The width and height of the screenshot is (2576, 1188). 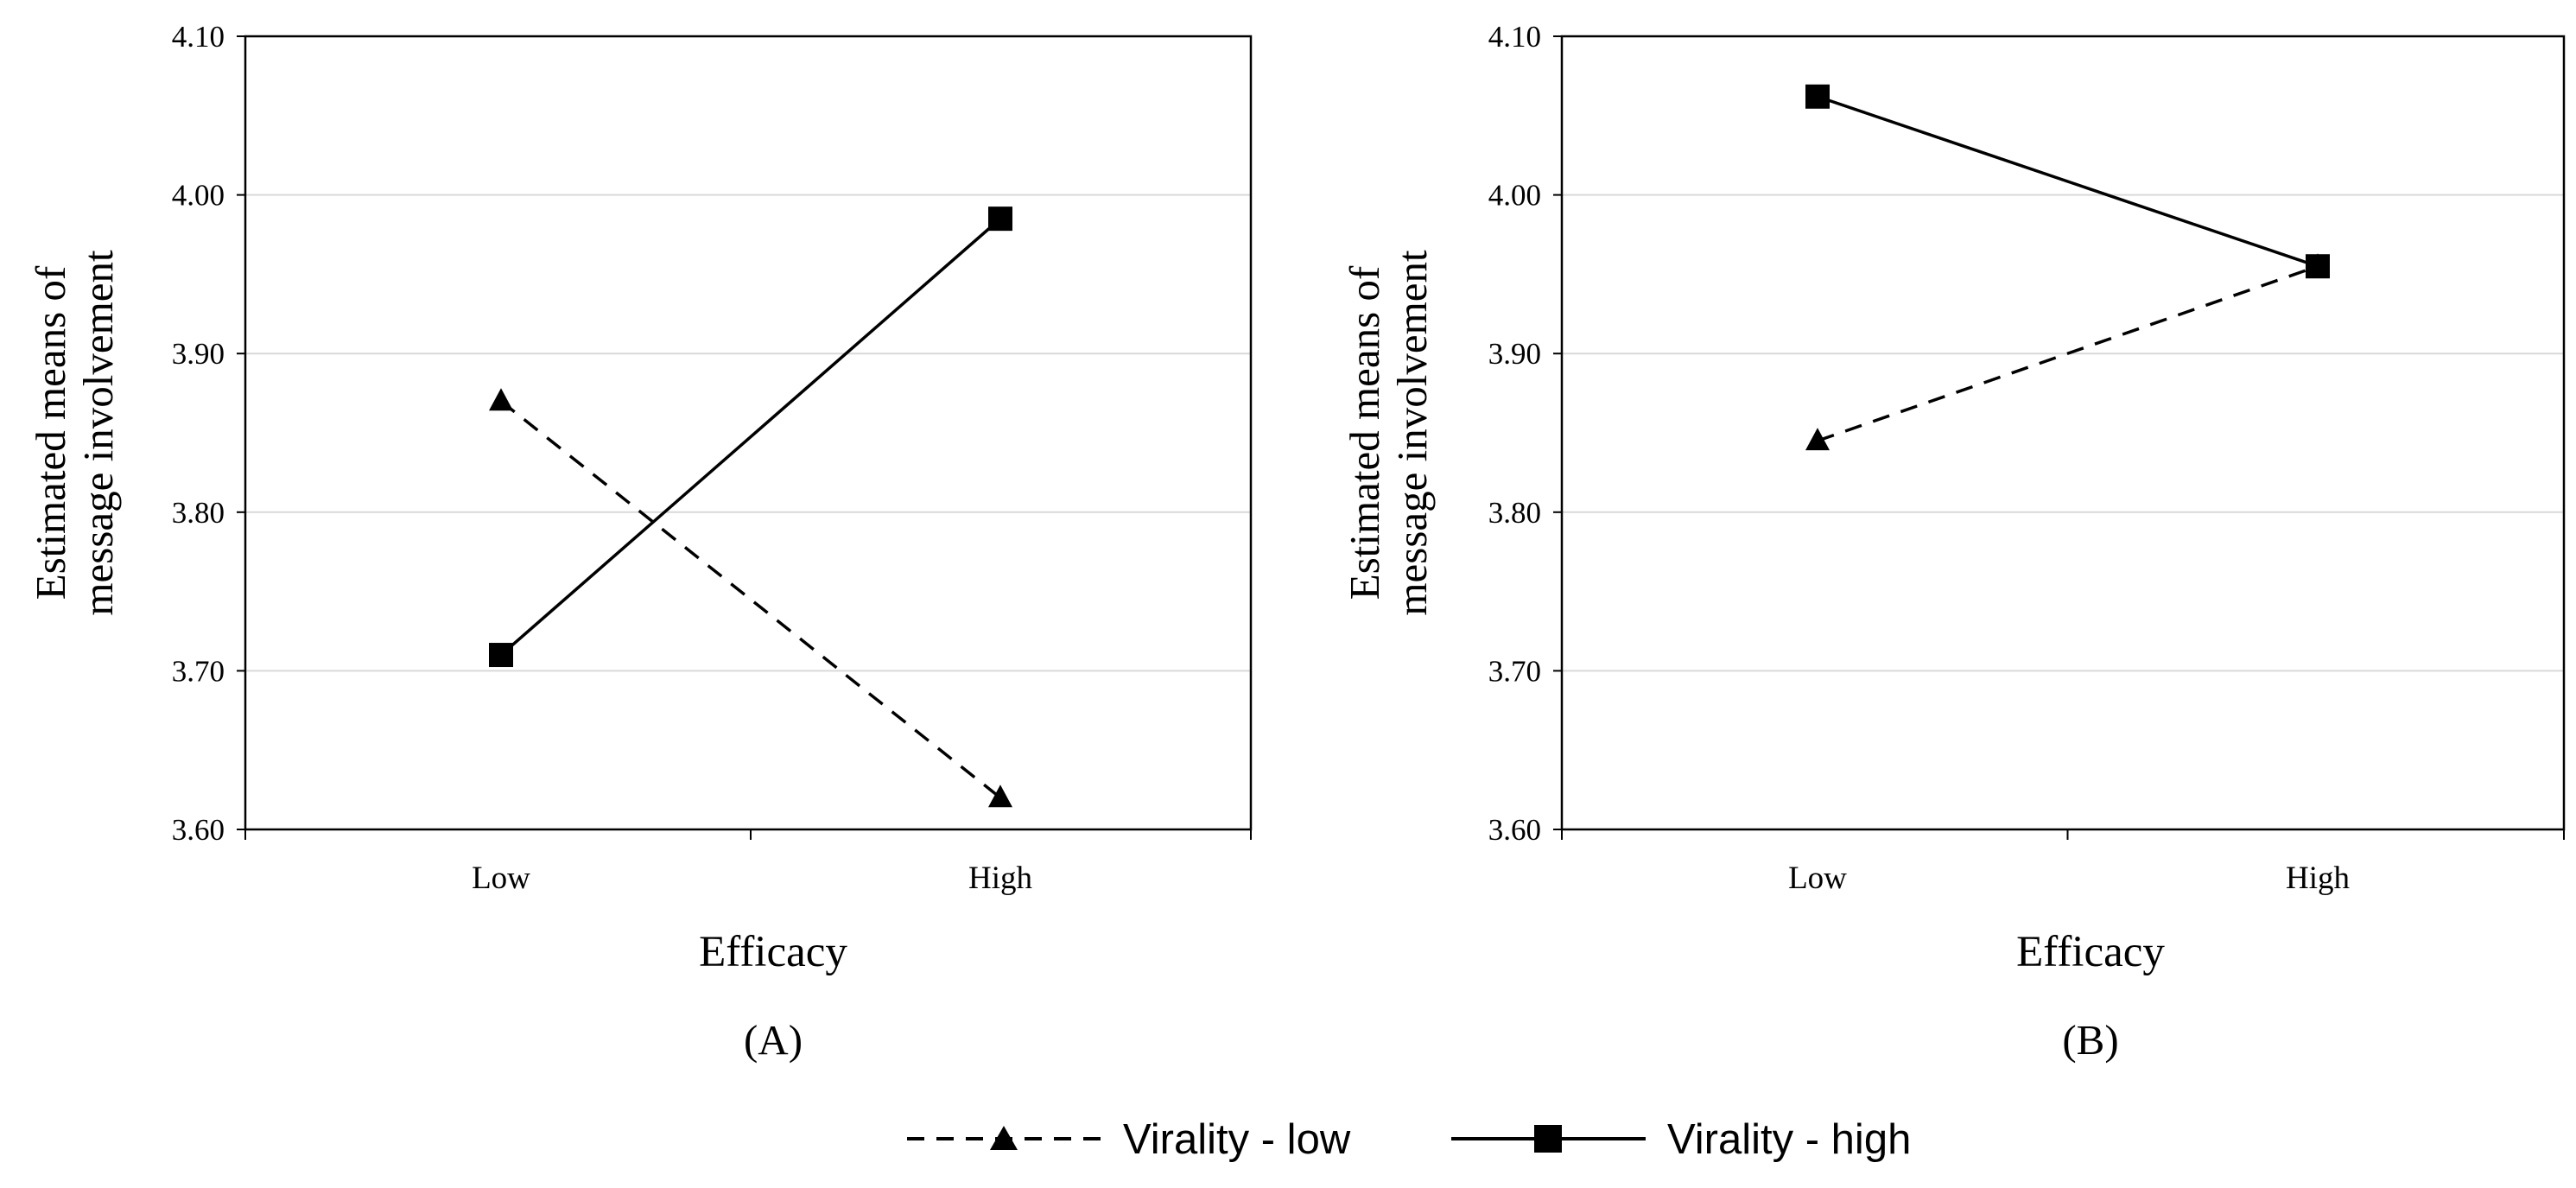 What do you see at coordinates (2090, 1040) in the screenshot?
I see `panel-label: (B)` at bounding box center [2090, 1040].